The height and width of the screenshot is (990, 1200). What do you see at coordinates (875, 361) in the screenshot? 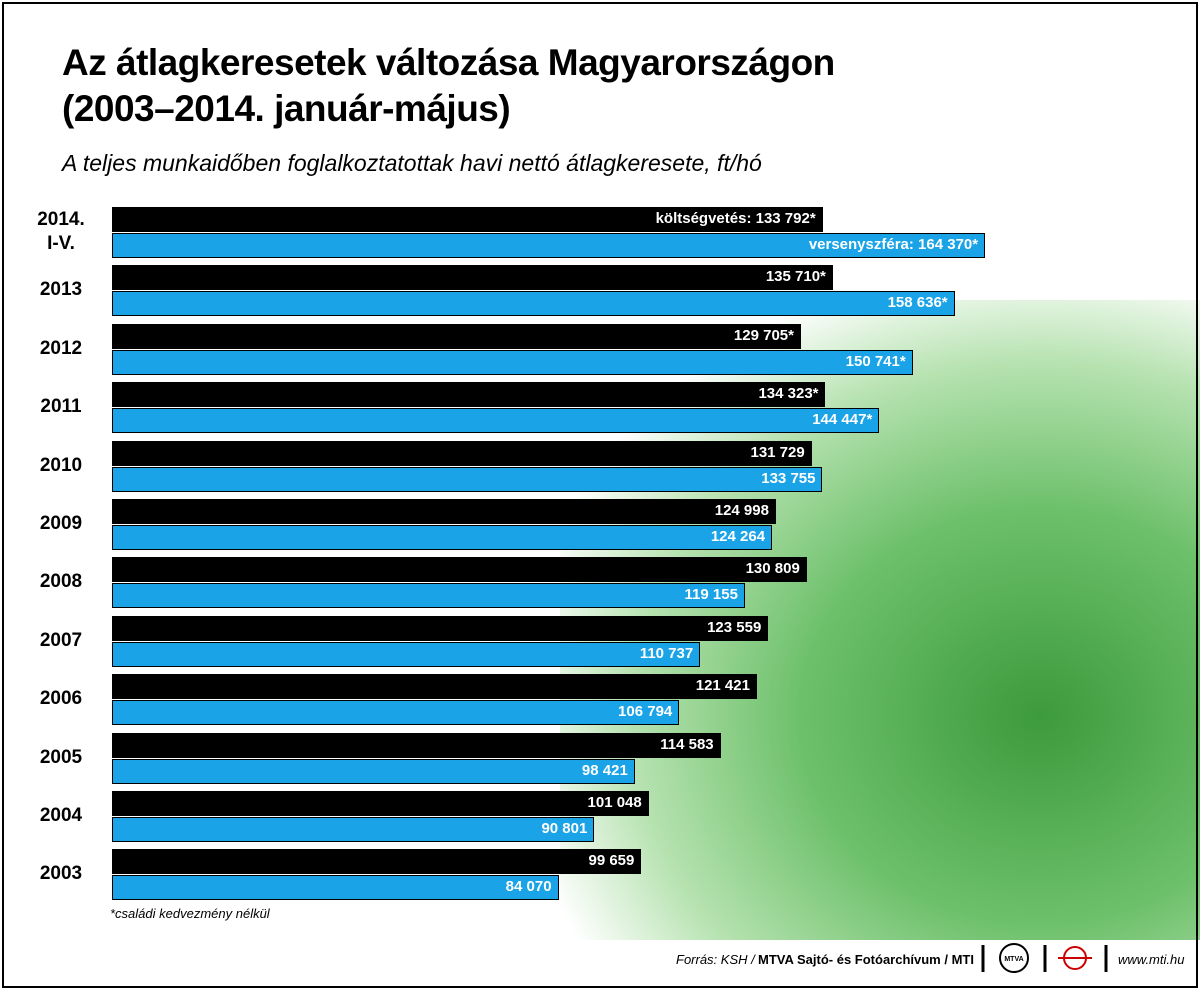
I see `data-label: 150 741*` at bounding box center [875, 361].